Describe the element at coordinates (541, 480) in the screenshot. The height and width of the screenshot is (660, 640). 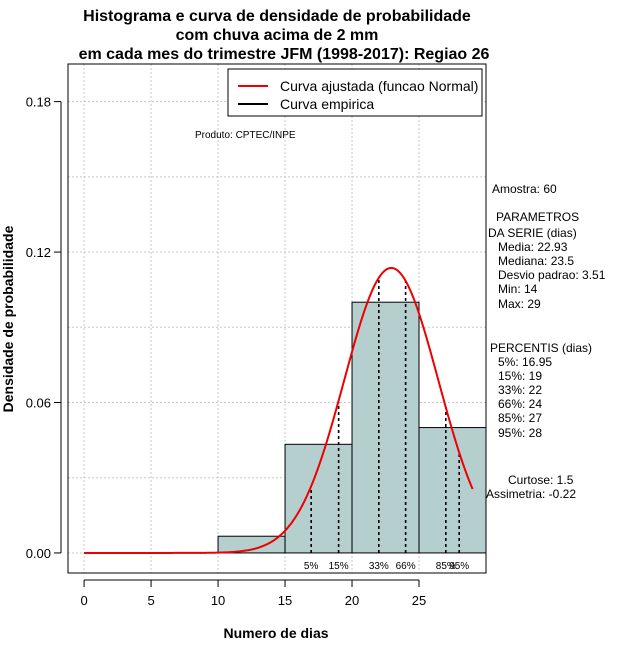
I see `curtose: Curtose: 1.5` at that location.